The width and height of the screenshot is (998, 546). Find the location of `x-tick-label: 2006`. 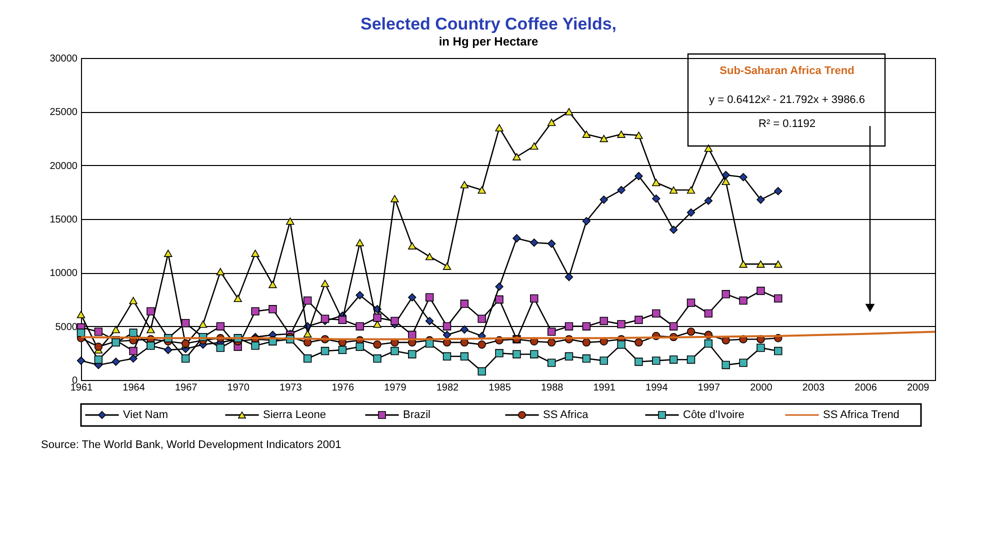

x-tick-label: 2006 is located at coordinates (866, 388).